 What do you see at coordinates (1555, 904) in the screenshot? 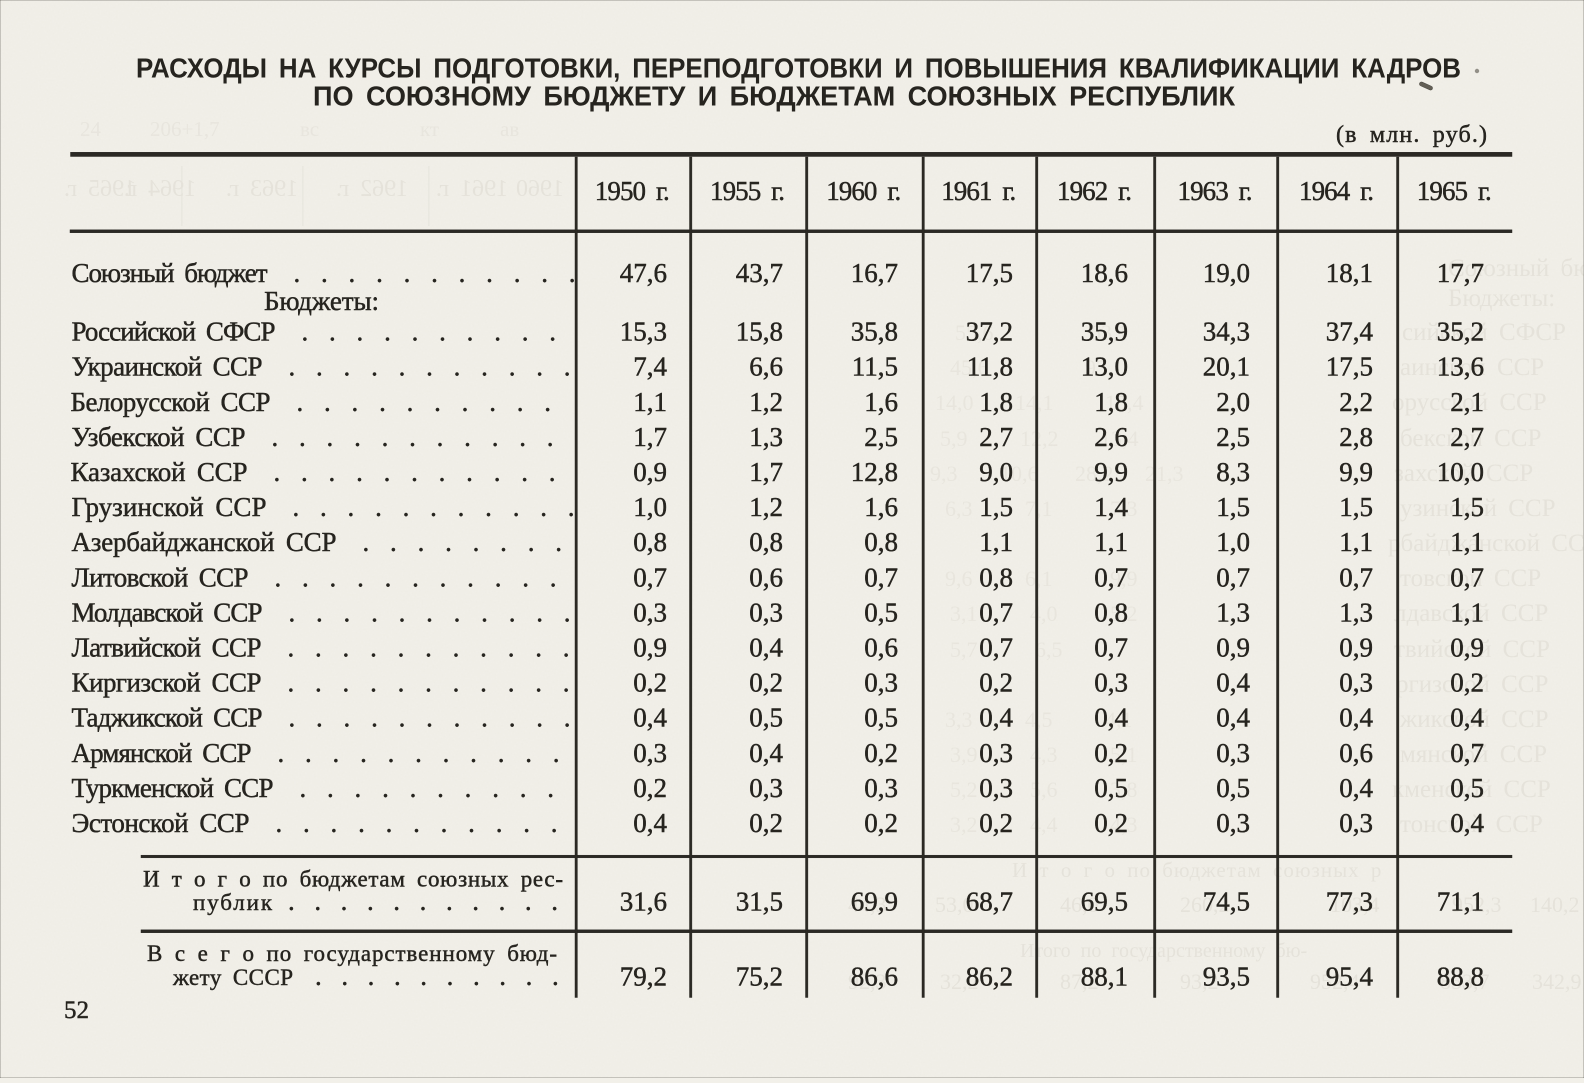
I see `svg-text: 140,2` at bounding box center [1555, 904].